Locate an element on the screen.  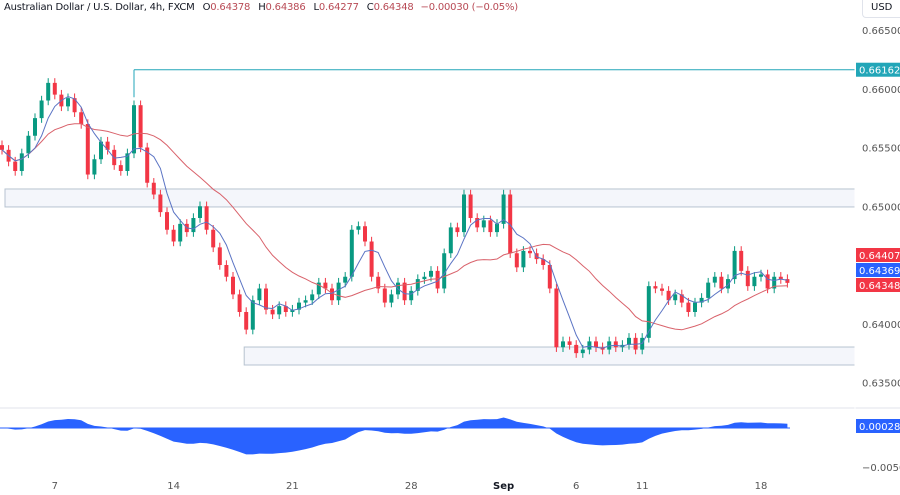
oscillator-area is located at coordinates (395, 436).